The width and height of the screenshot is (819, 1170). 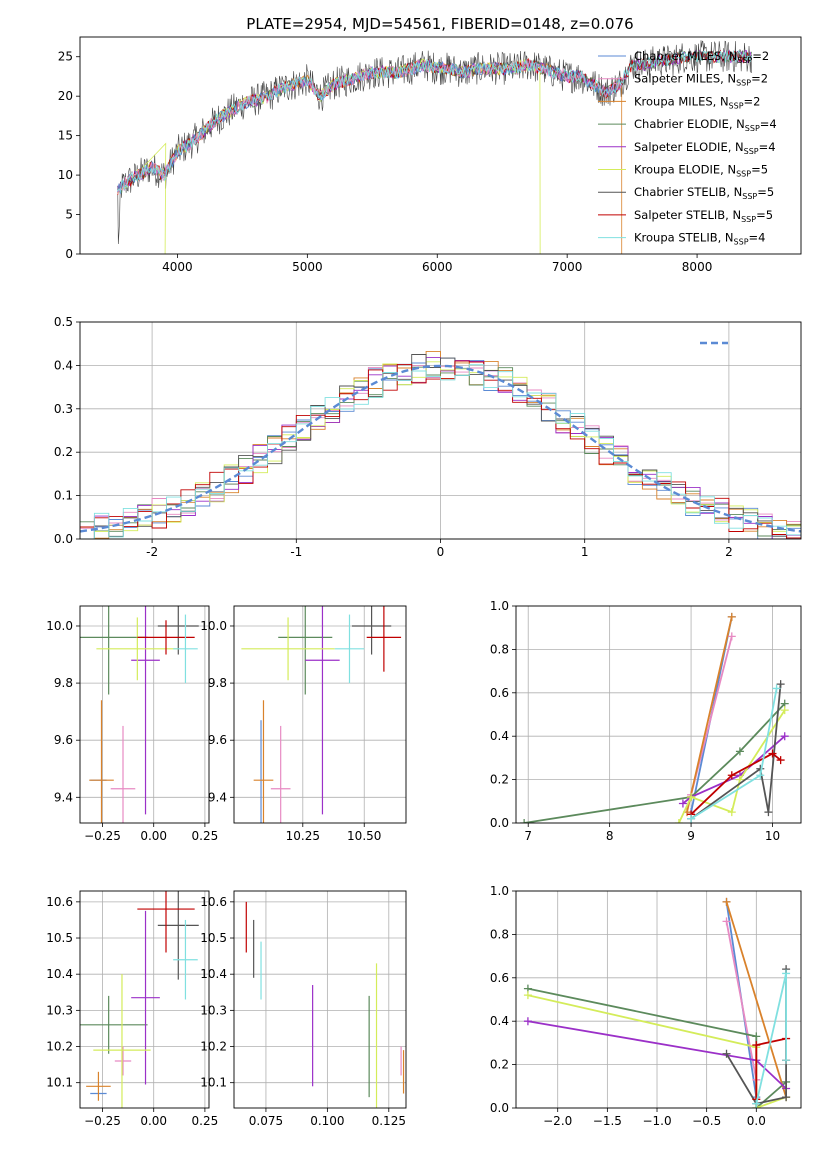 What do you see at coordinates (768, 124) in the screenshot?
I see `legend-nssp: =4` at bounding box center [768, 124].